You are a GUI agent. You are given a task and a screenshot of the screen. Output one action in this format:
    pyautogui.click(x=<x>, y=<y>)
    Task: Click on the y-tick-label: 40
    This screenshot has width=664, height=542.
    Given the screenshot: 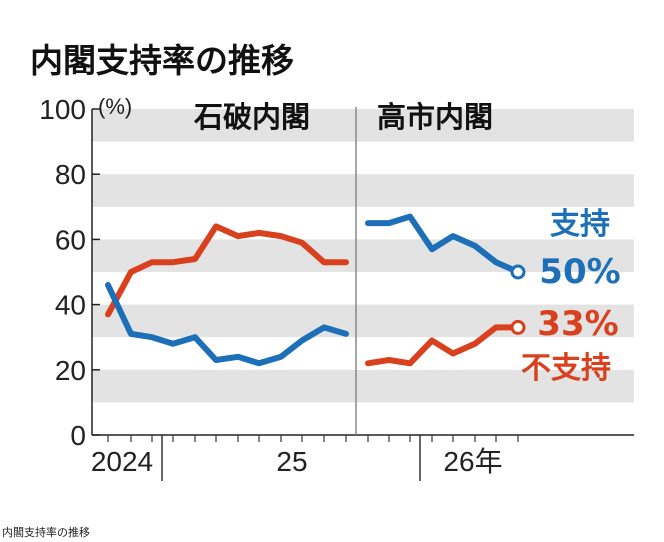 What is the action you would take?
    pyautogui.click(x=70, y=305)
    